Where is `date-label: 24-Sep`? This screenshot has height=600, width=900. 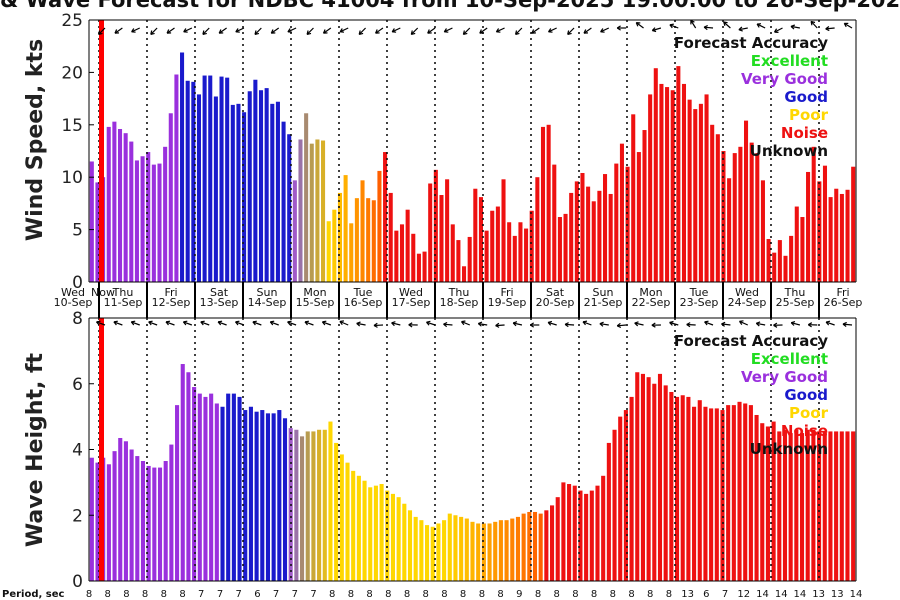 date-label: 24-Sep is located at coordinates (747, 302).